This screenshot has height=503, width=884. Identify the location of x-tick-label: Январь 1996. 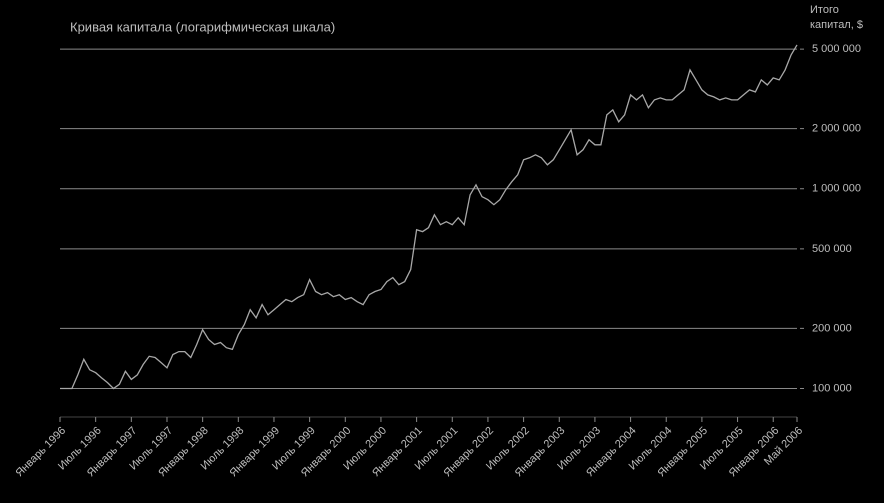
(41, 452).